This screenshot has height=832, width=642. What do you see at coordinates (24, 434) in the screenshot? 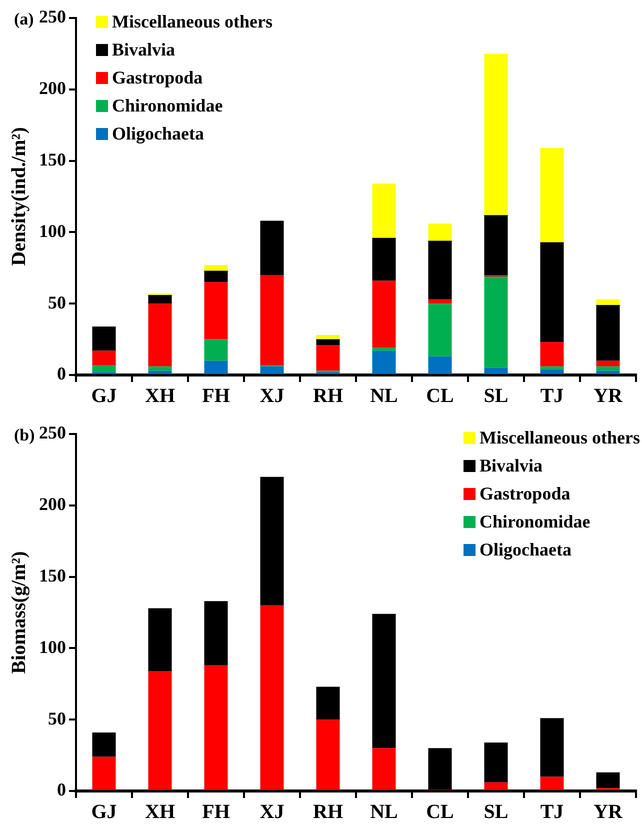
I see `chart-title: (b)` at bounding box center [24, 434].